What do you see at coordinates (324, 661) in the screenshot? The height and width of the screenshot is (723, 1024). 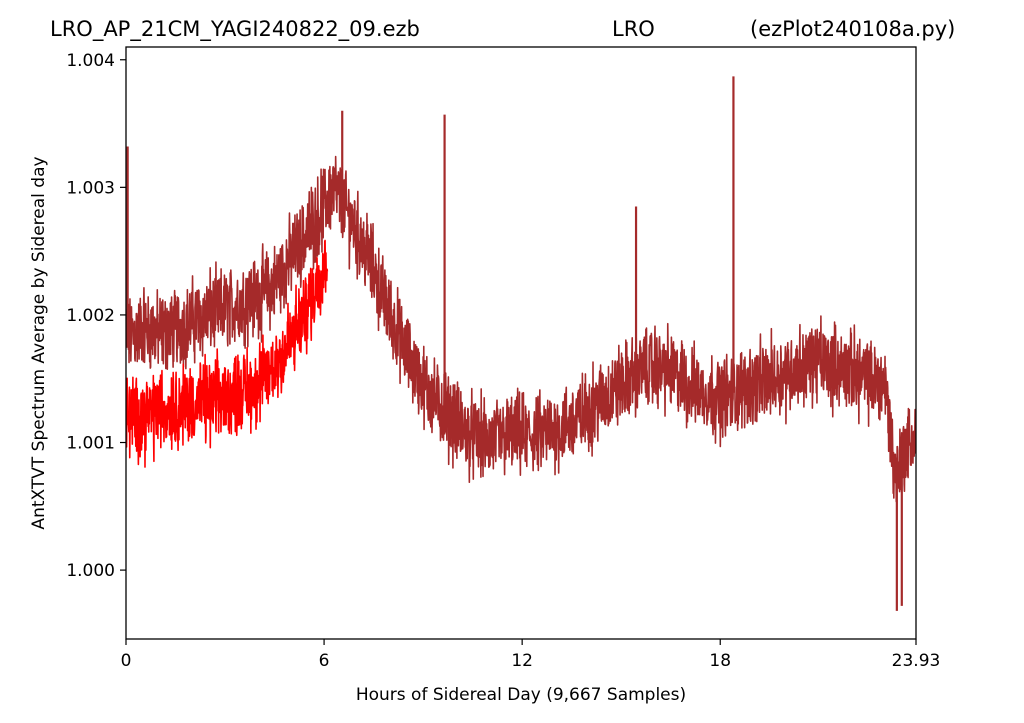 I see `x-tick-label-1: 6` at bounding box center [324, 661].